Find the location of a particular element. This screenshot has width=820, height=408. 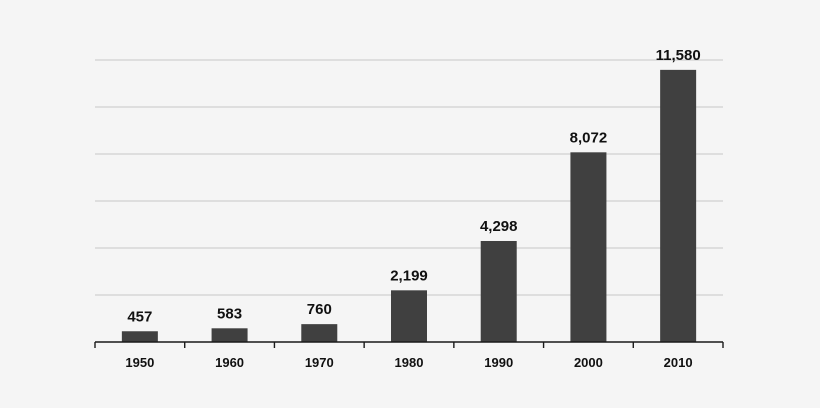

bar-2000 is located at coordinates (588, 247).